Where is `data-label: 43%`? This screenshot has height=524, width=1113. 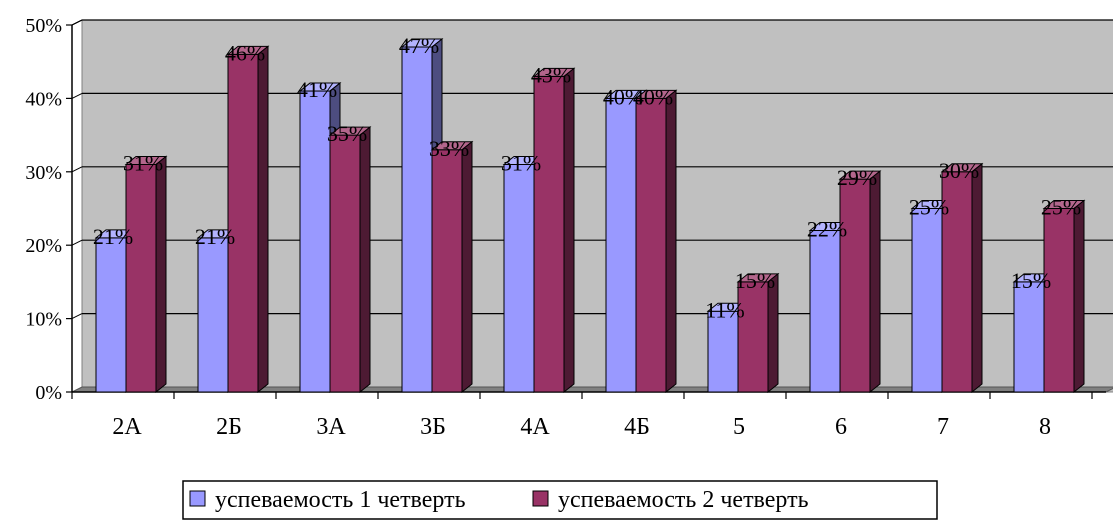
data-label: 43% is located at coordinates (551, 74).